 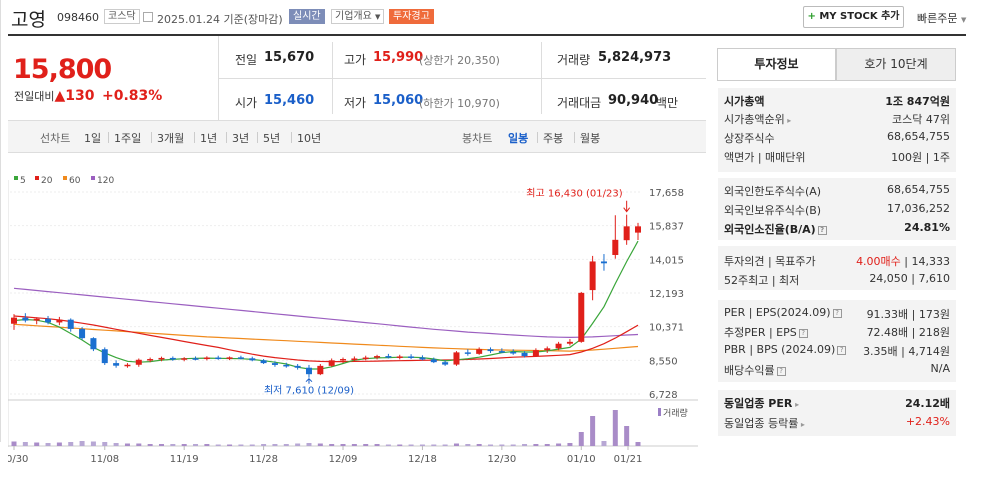 I want to click on low-annotation: 최저 7,610 (12/09), so click(x=309, y=391).